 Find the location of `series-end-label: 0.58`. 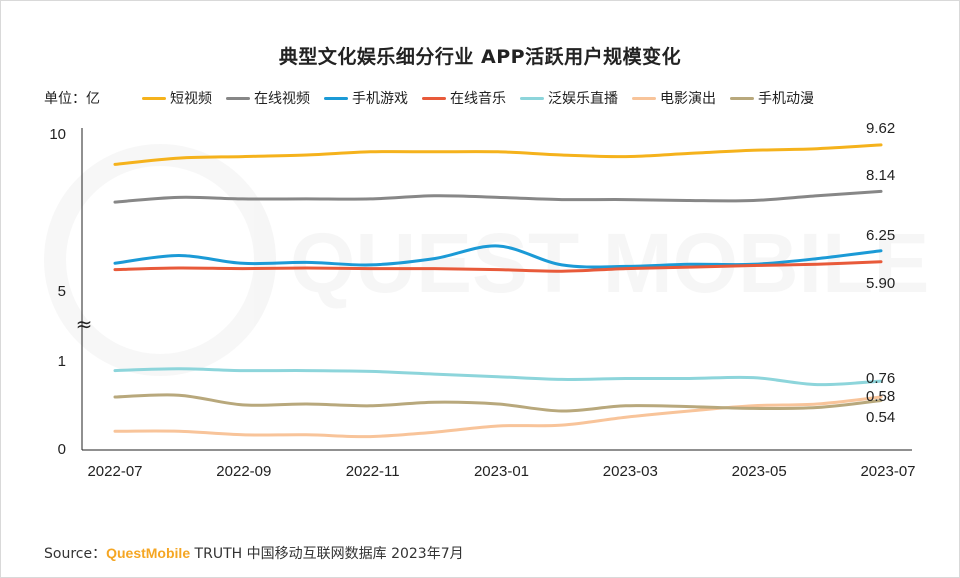

series-end-label: 0.58 is located at coordinates (880, 396).